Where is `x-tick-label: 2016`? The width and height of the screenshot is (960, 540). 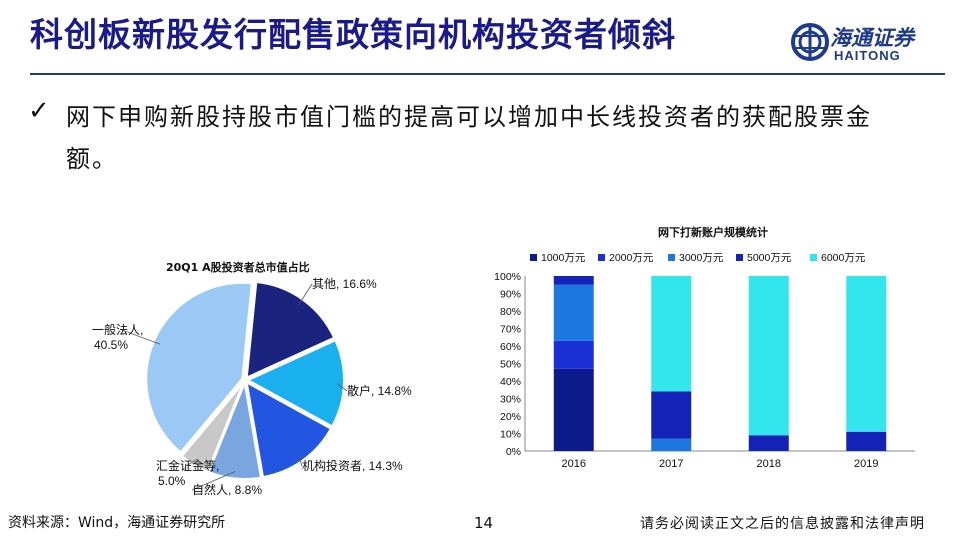 x-tick-label: 2016 is located at coordinates (574, 464).